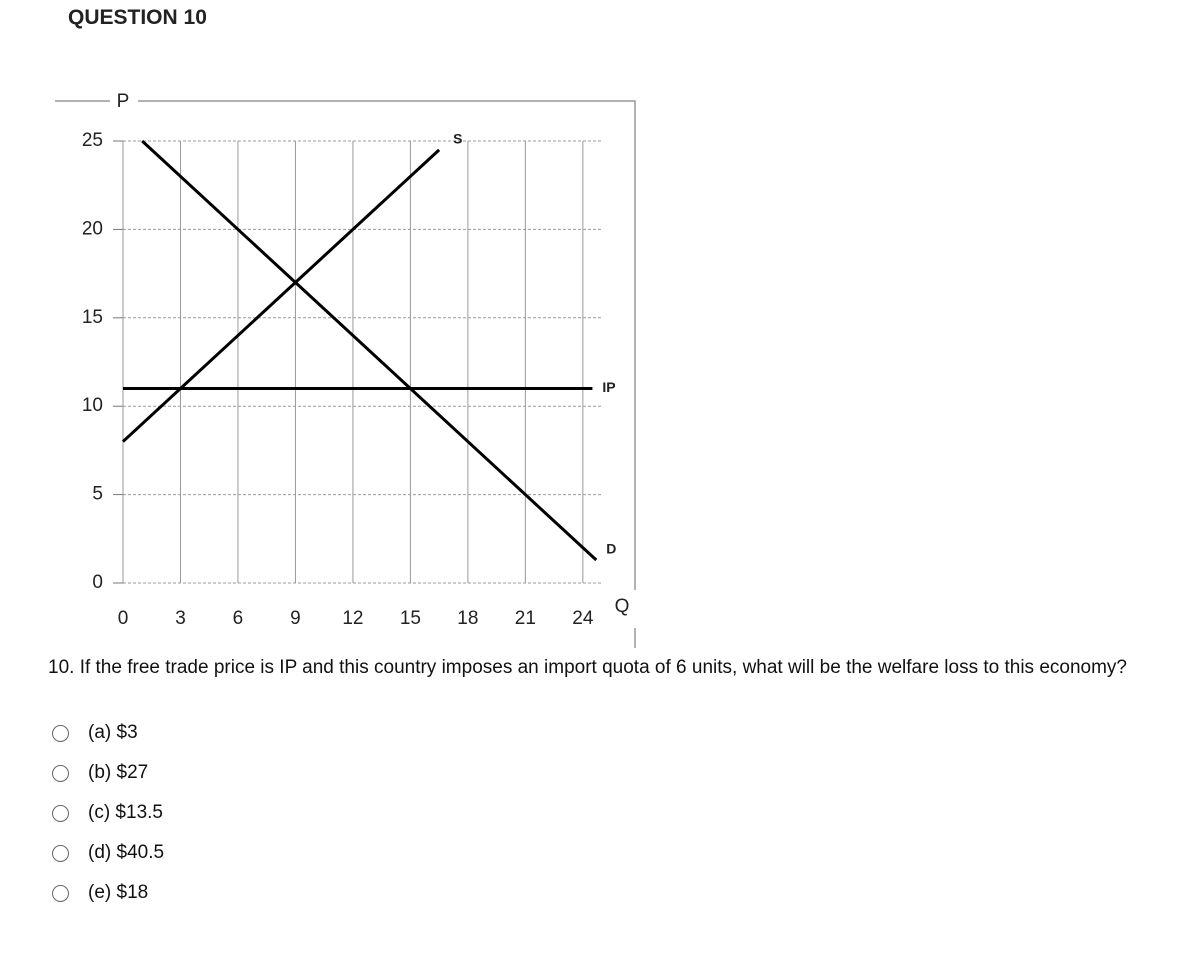 Image resolution: width=1200 pixels, height=962 pixels. What do you see at coordinates (97, 582) in the screenshot?
I see `y-tick-label: 0` at bounding box center [97, 582].